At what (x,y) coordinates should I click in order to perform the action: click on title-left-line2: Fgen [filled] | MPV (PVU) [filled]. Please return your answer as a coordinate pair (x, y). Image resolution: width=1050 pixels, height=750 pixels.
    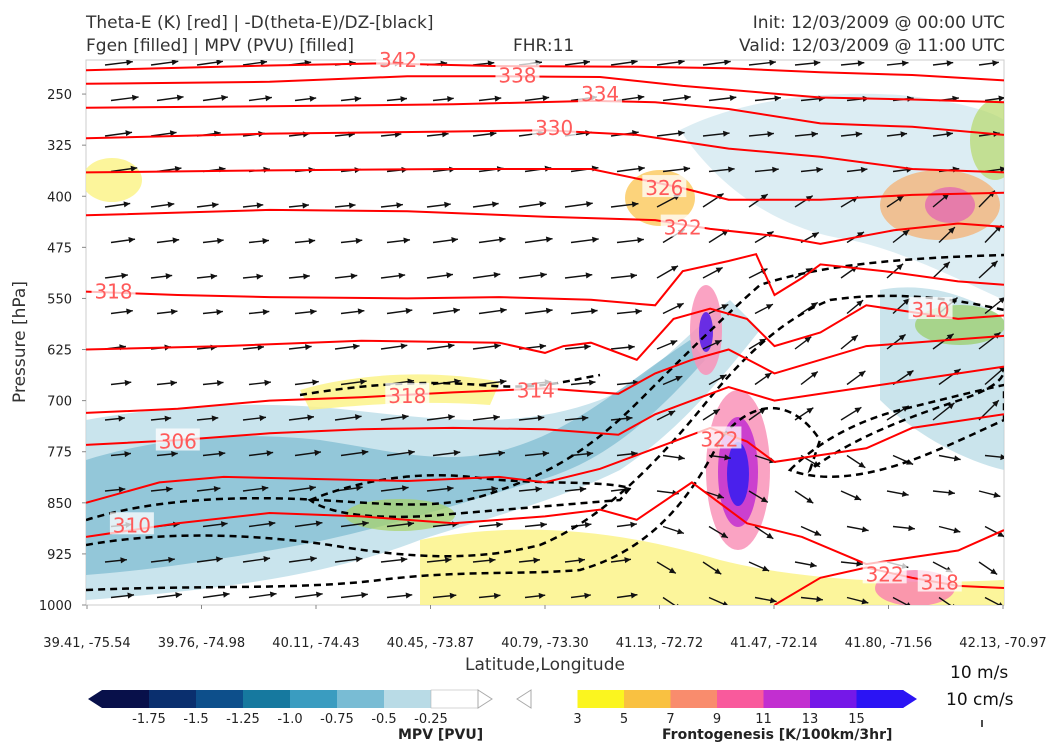
    Looking at the image, I should click on (220, 46).